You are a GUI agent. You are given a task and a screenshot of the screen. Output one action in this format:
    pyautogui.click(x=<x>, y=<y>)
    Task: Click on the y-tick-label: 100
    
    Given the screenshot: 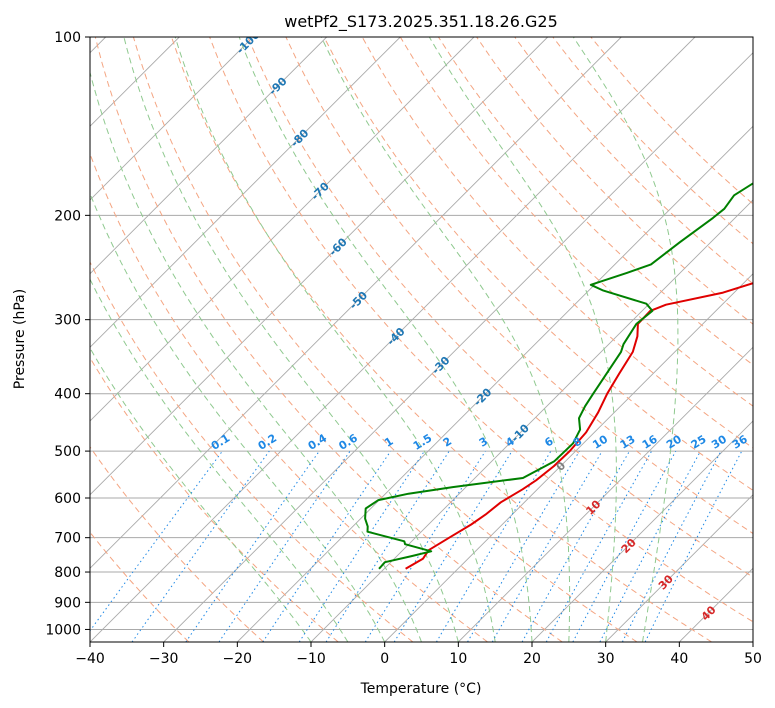 What is the action you would take?
    pyautogui.click(x=67, y=38)
    